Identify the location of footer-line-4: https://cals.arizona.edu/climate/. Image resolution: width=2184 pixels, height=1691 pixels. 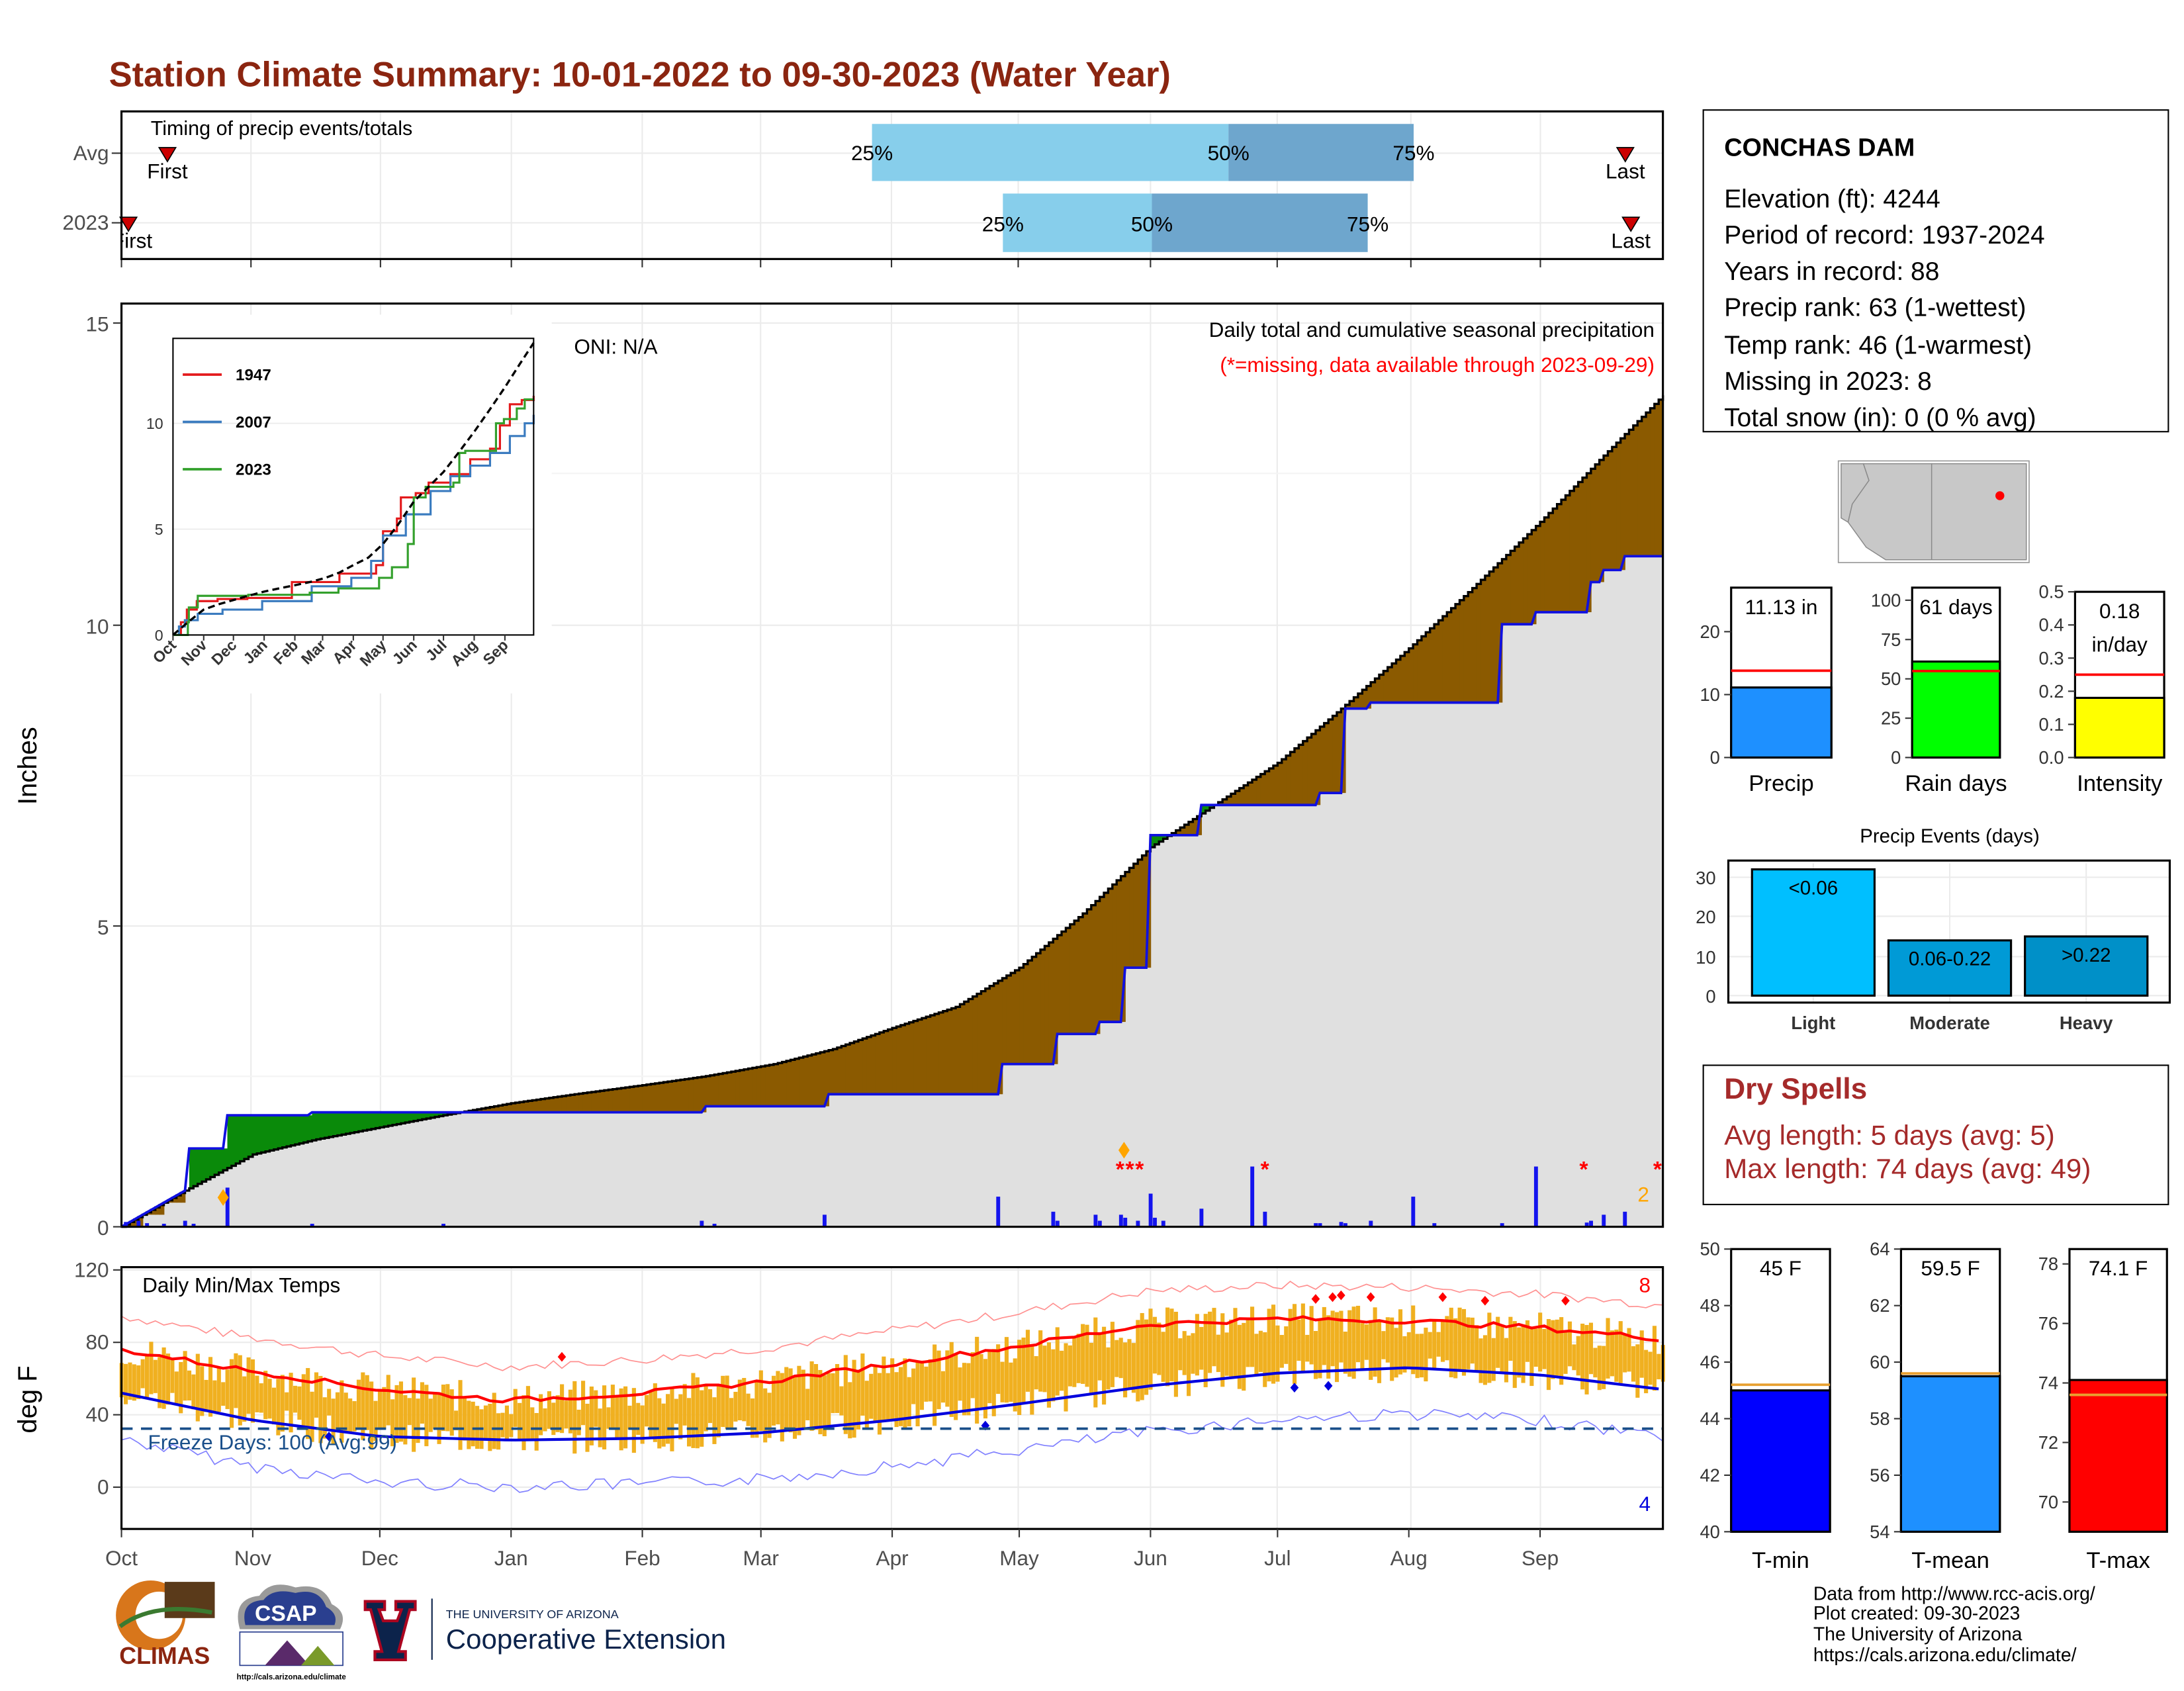
(1945, 1656).